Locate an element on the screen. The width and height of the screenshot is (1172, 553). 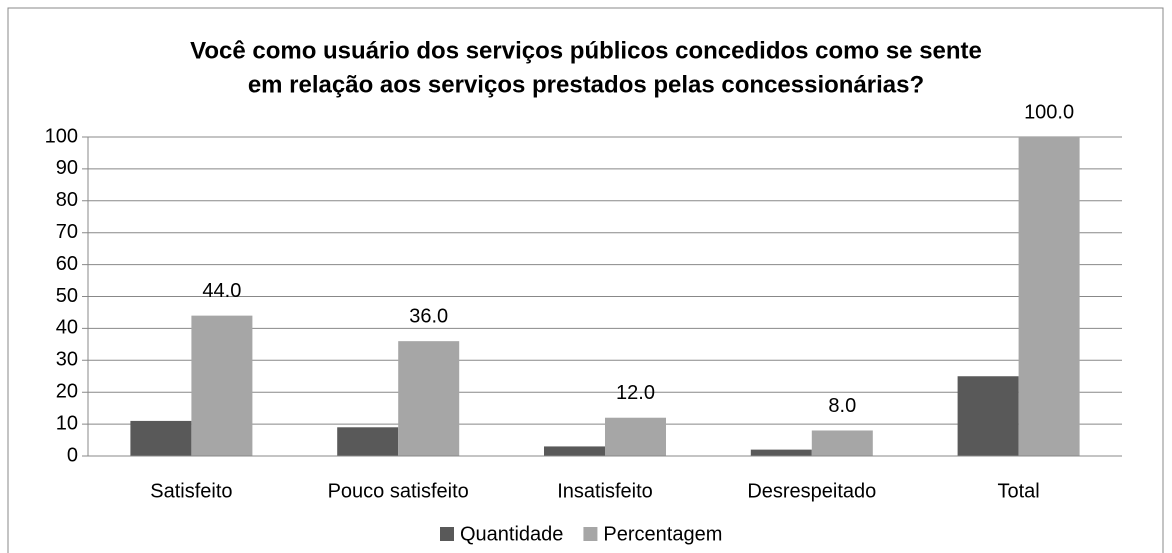
y-tick-label: 10 is located at coordinates (67, 423).